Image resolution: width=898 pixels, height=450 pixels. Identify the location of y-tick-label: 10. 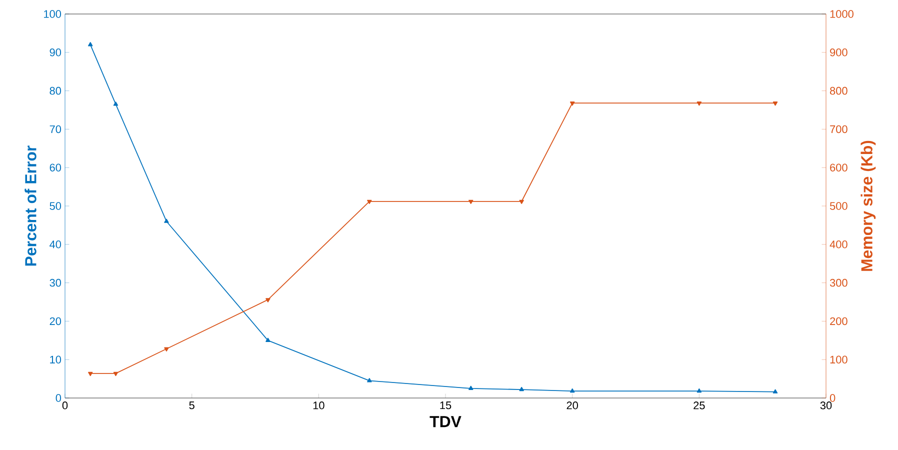
(56, 360).